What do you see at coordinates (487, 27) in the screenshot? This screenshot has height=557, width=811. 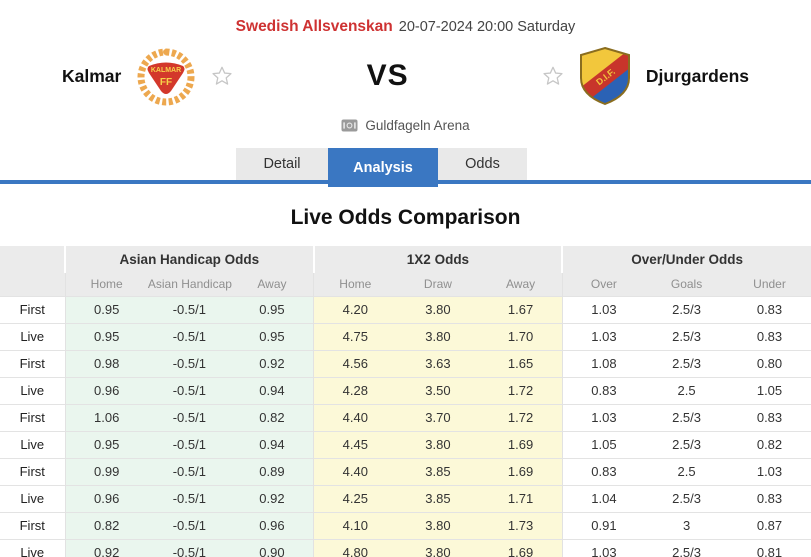 I see `kickoff-datetime: 20-07-2024 20:00 Saturday` at bounding box center [487, 27].